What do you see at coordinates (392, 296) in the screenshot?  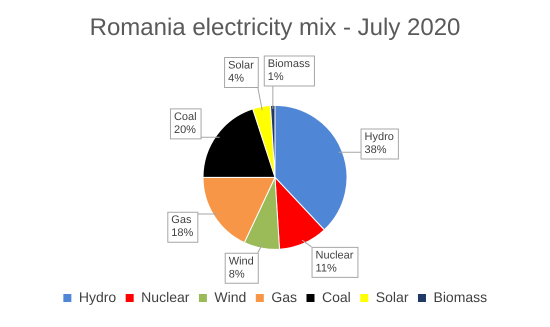 I see `legend-label: Solar` at bounding box center [392, 296].